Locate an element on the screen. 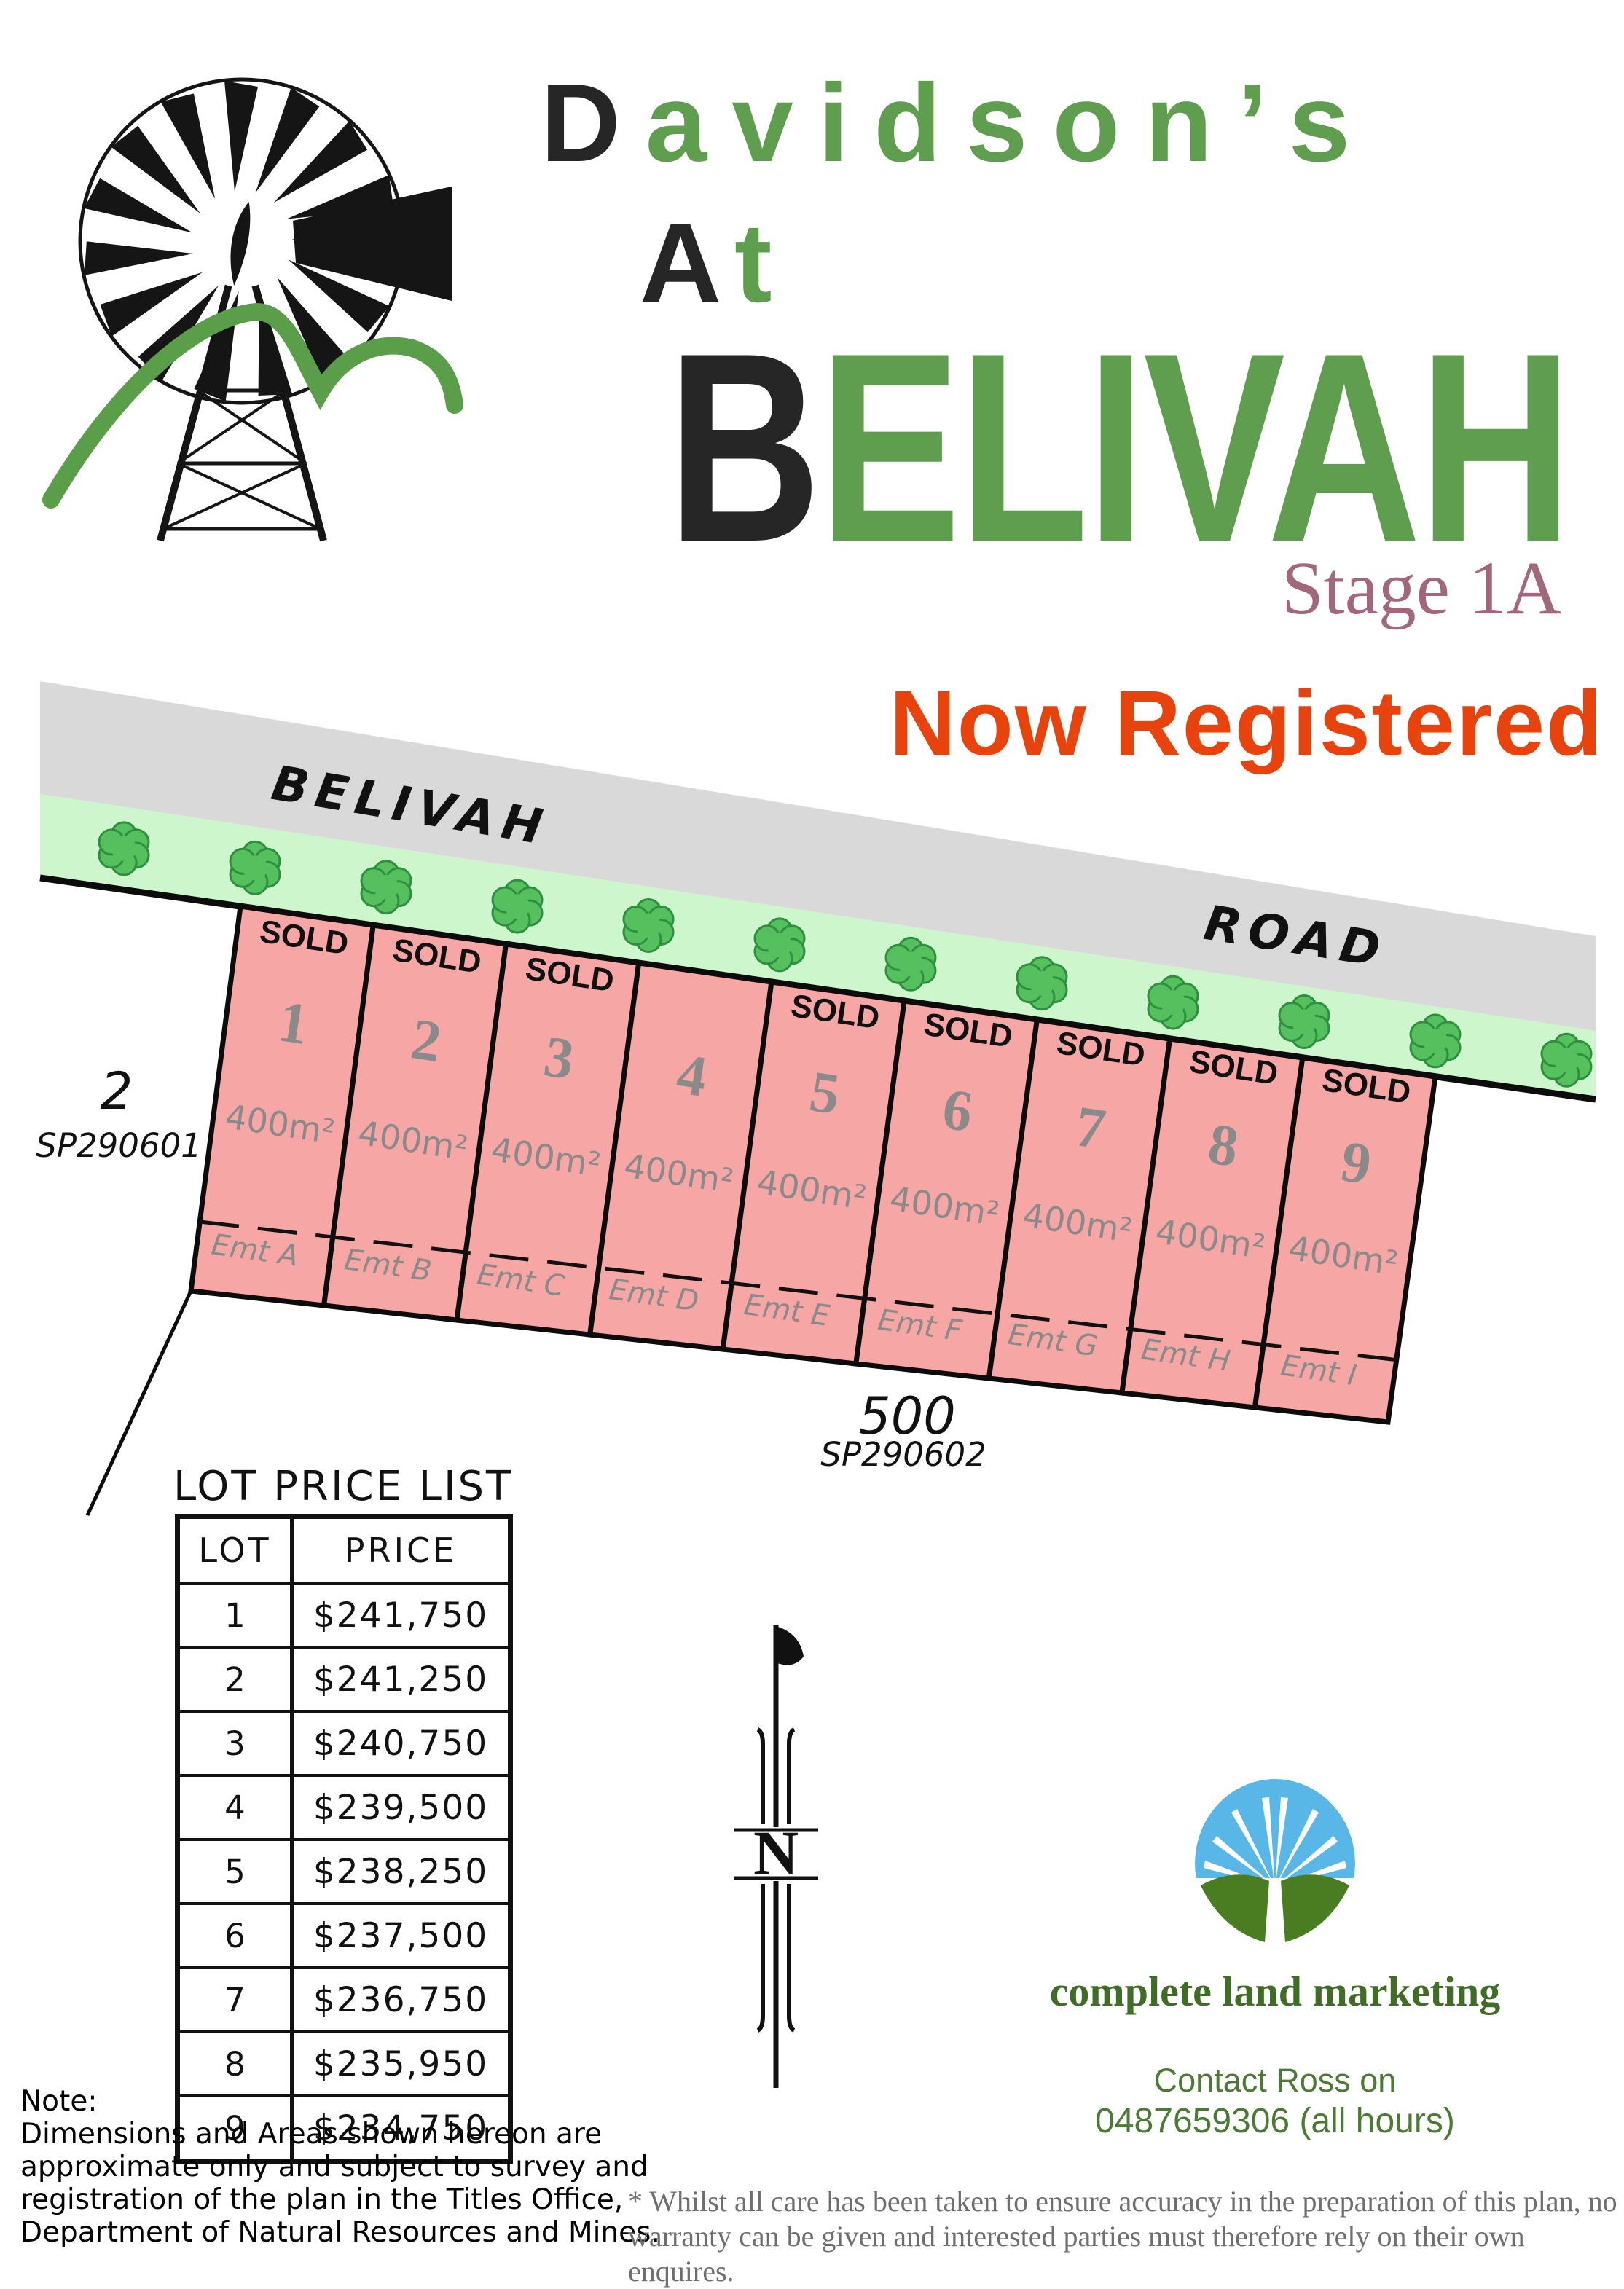  price-table-header-row: LOT PRICE is located at coordinates (344, 1550).